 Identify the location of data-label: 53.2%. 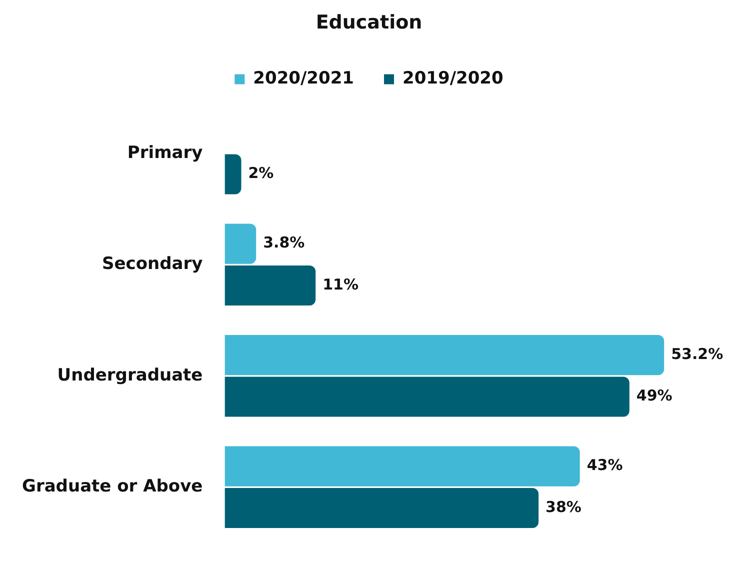
(697, 353).